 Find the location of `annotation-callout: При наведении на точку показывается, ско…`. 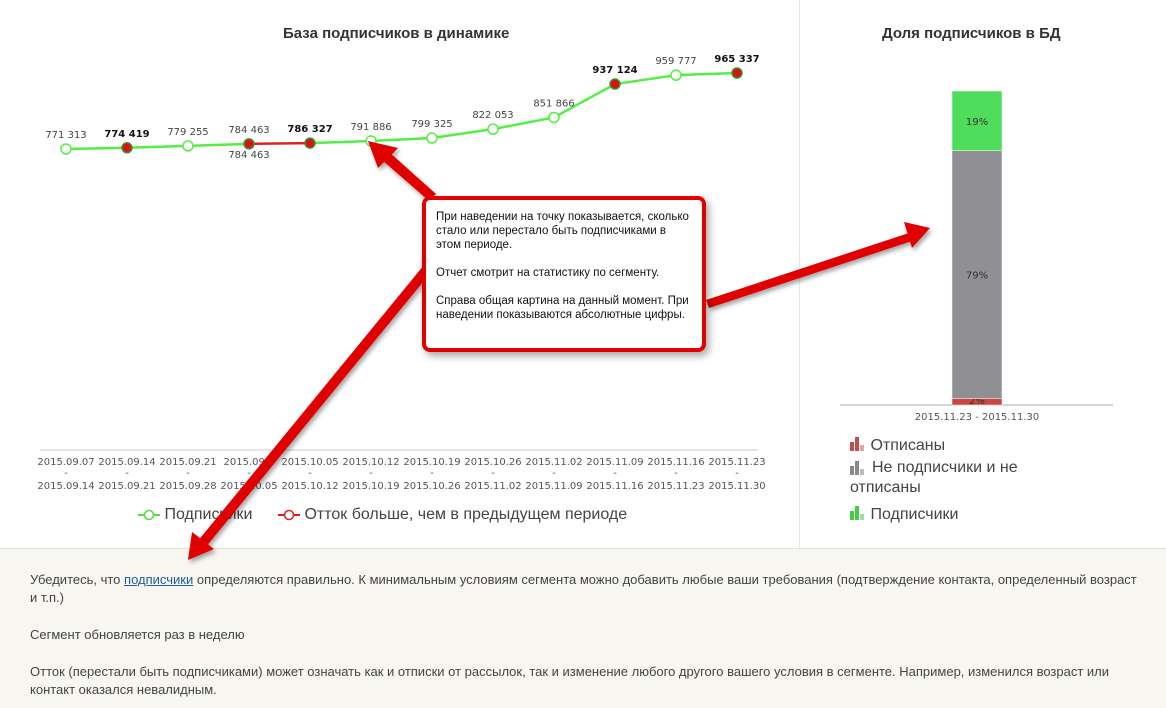

annotation-callout: При наведении на точку показывается, ско… is located at coordinates (564, 274).